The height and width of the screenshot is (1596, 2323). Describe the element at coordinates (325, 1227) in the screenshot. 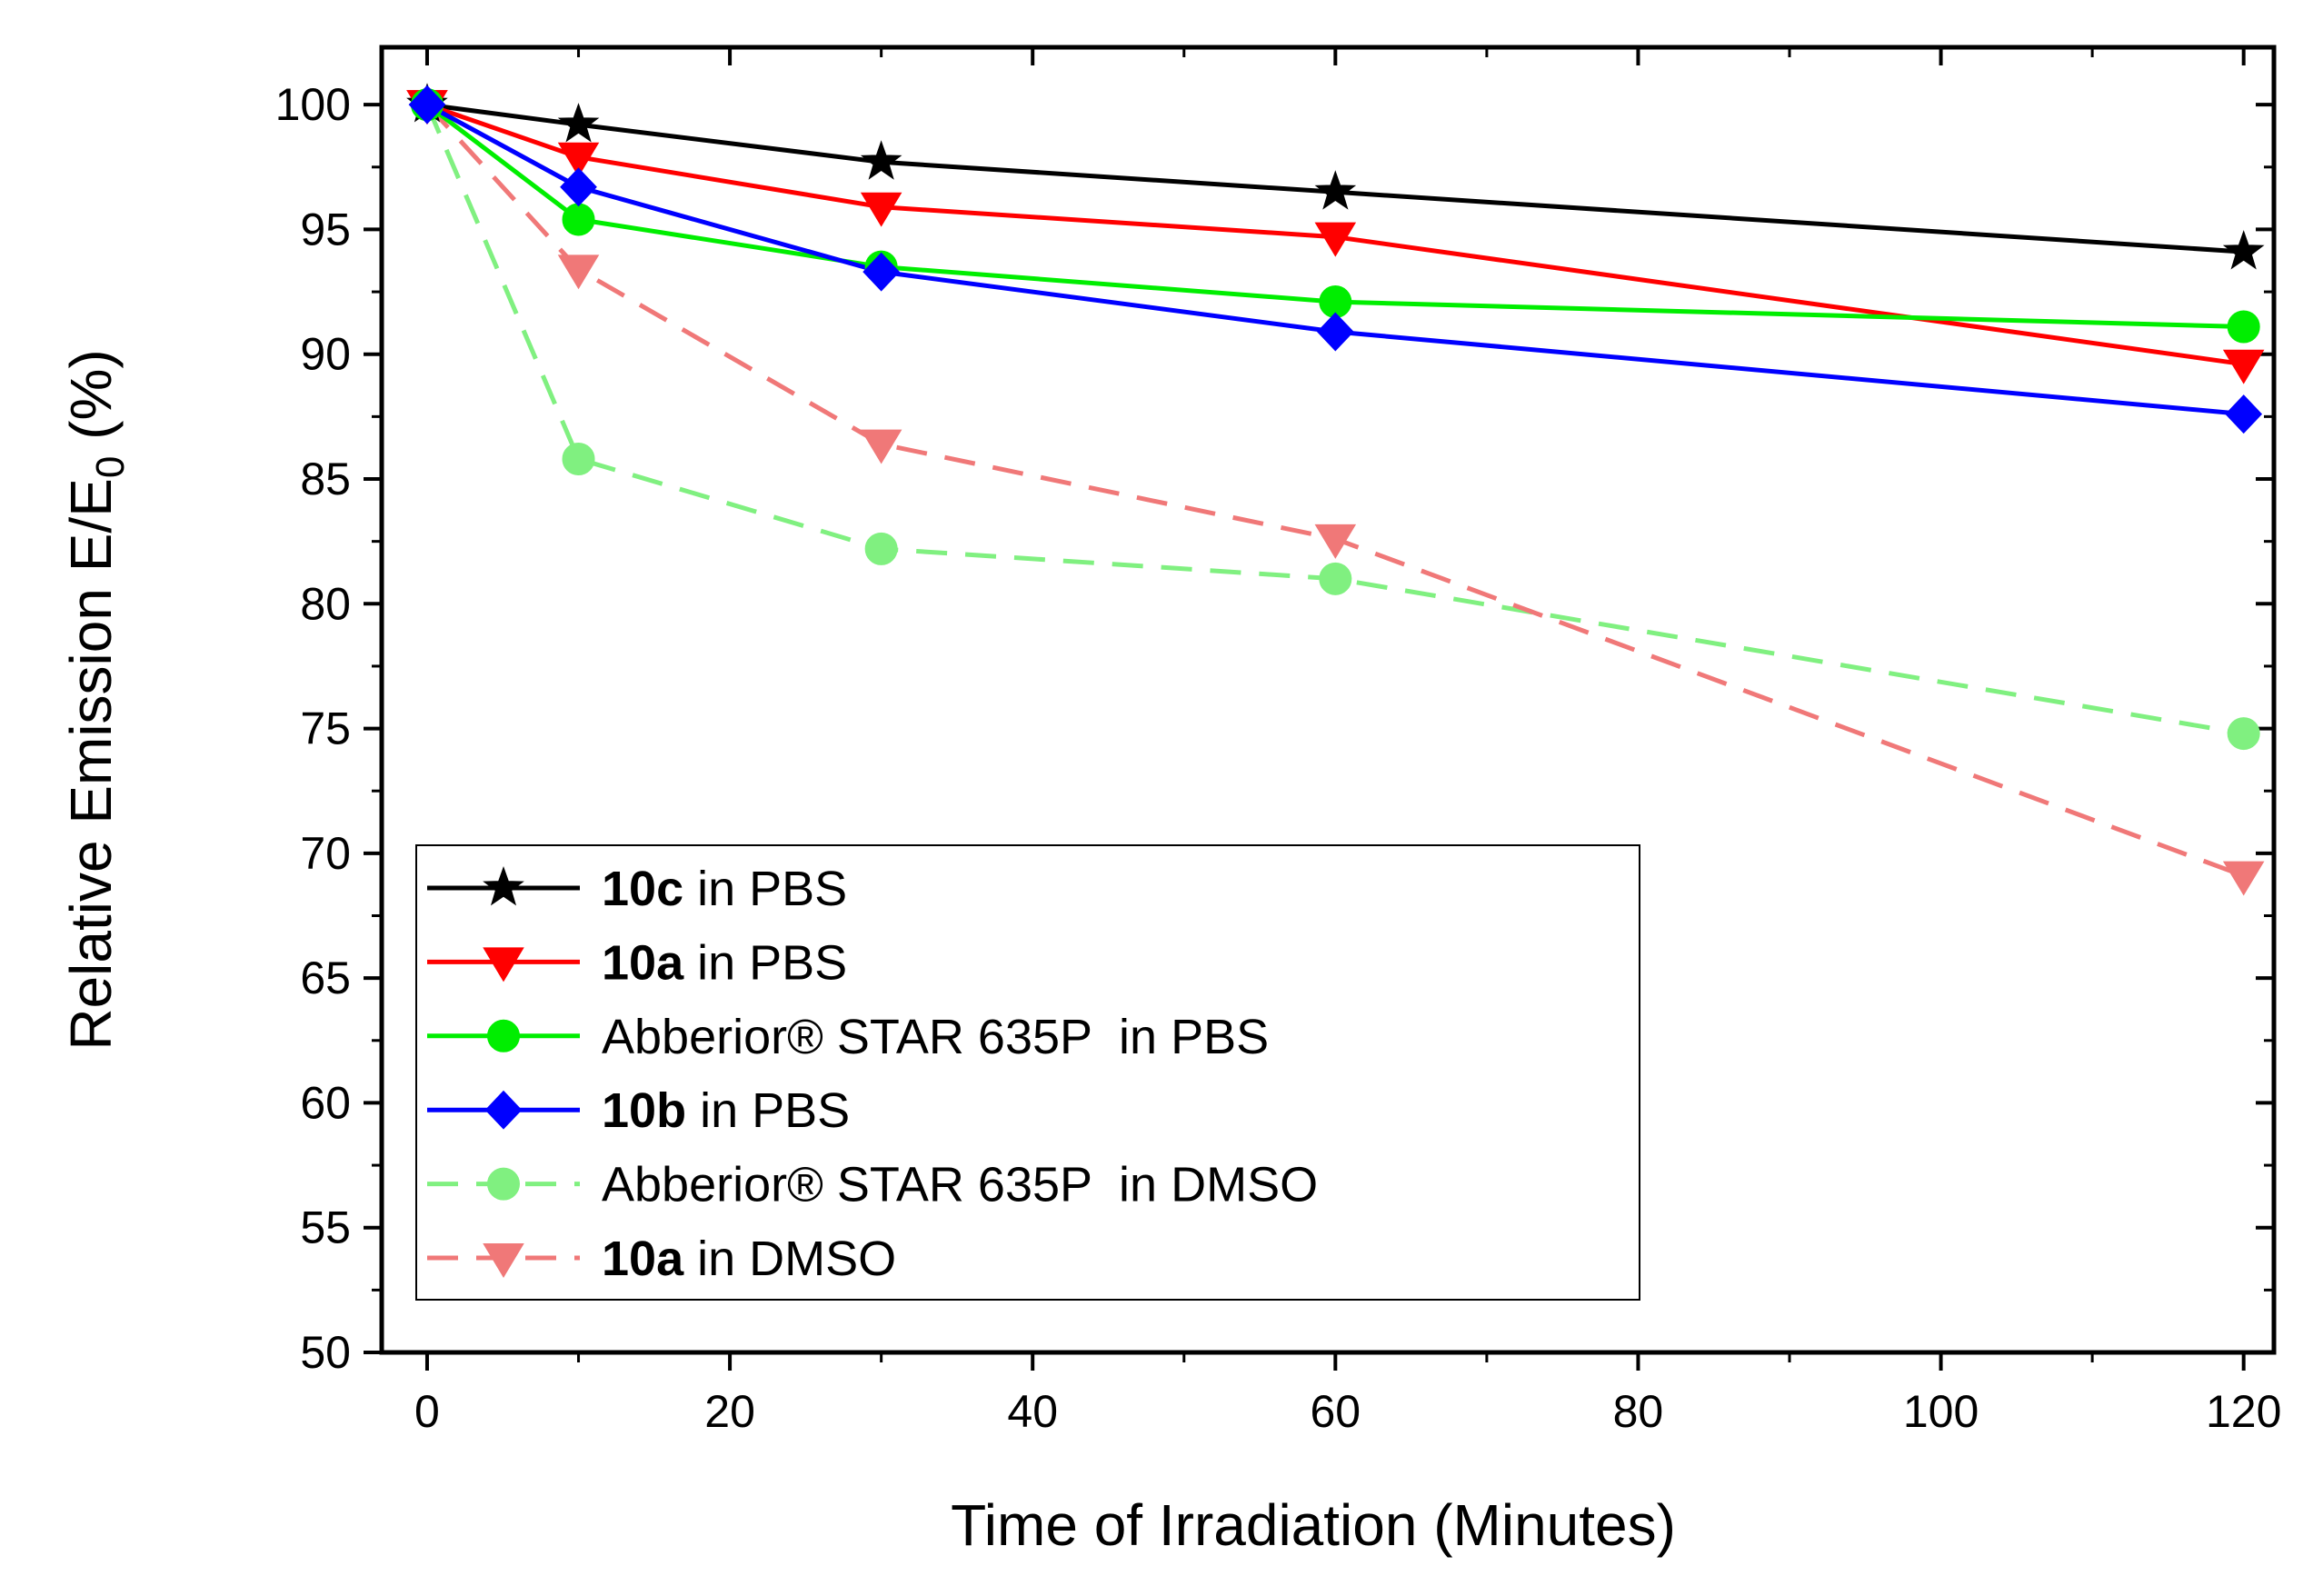

I see `y-tick-label: 55` at that location.